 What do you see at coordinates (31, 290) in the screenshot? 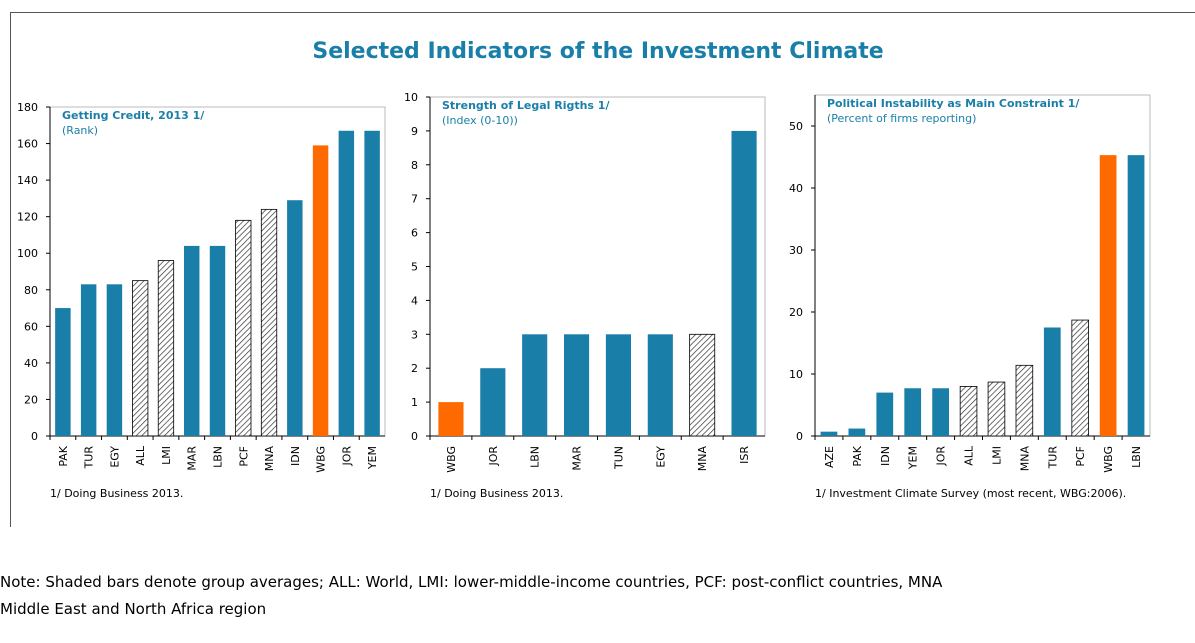
I see `y-tick-label: 80` at bounding box center [31, 290].